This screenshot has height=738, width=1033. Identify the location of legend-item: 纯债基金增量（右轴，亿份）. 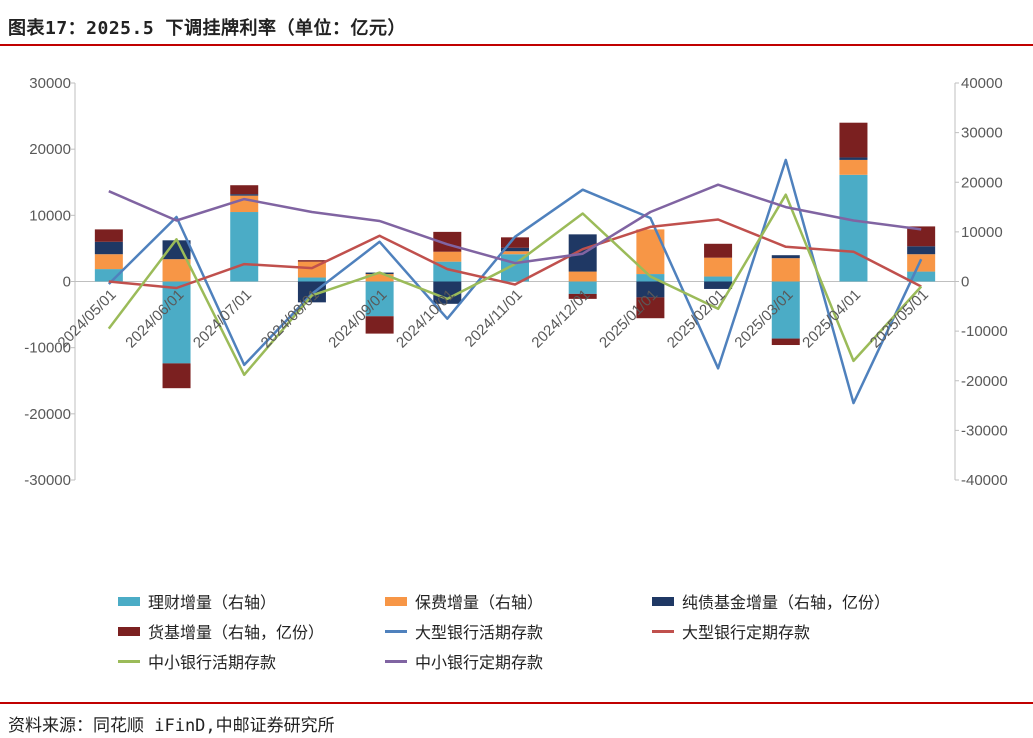
(771, 601).